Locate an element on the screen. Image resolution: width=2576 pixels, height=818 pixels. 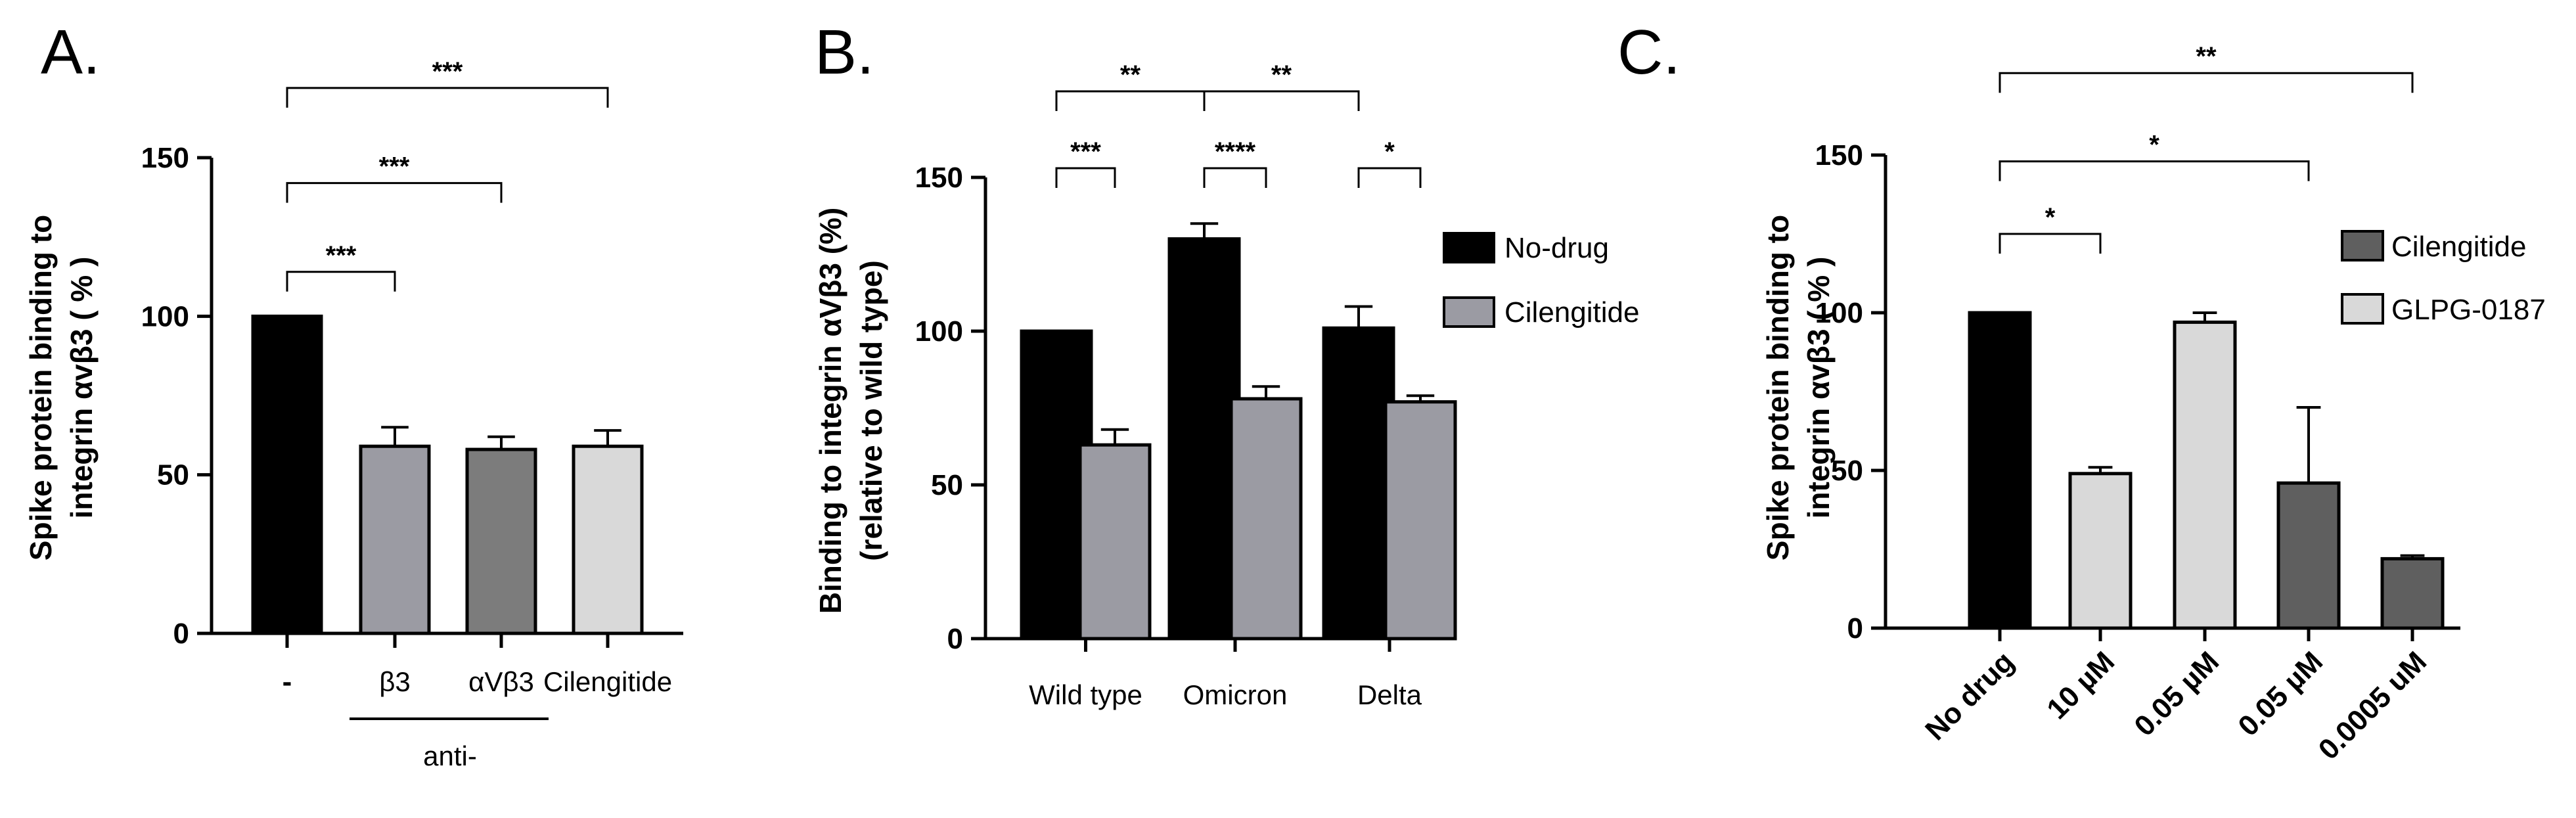
panel-b-significance-bracket-label: *** is located at coordinates (1085, 151).